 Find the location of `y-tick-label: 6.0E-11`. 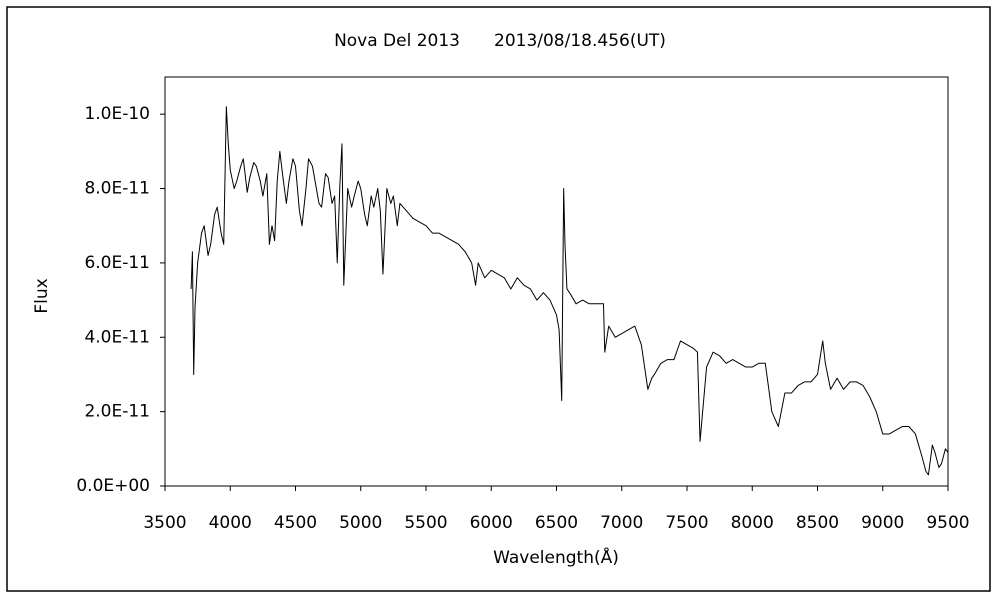

y-tick-label: 6.0E-11 is located at coordinates (117, 263).